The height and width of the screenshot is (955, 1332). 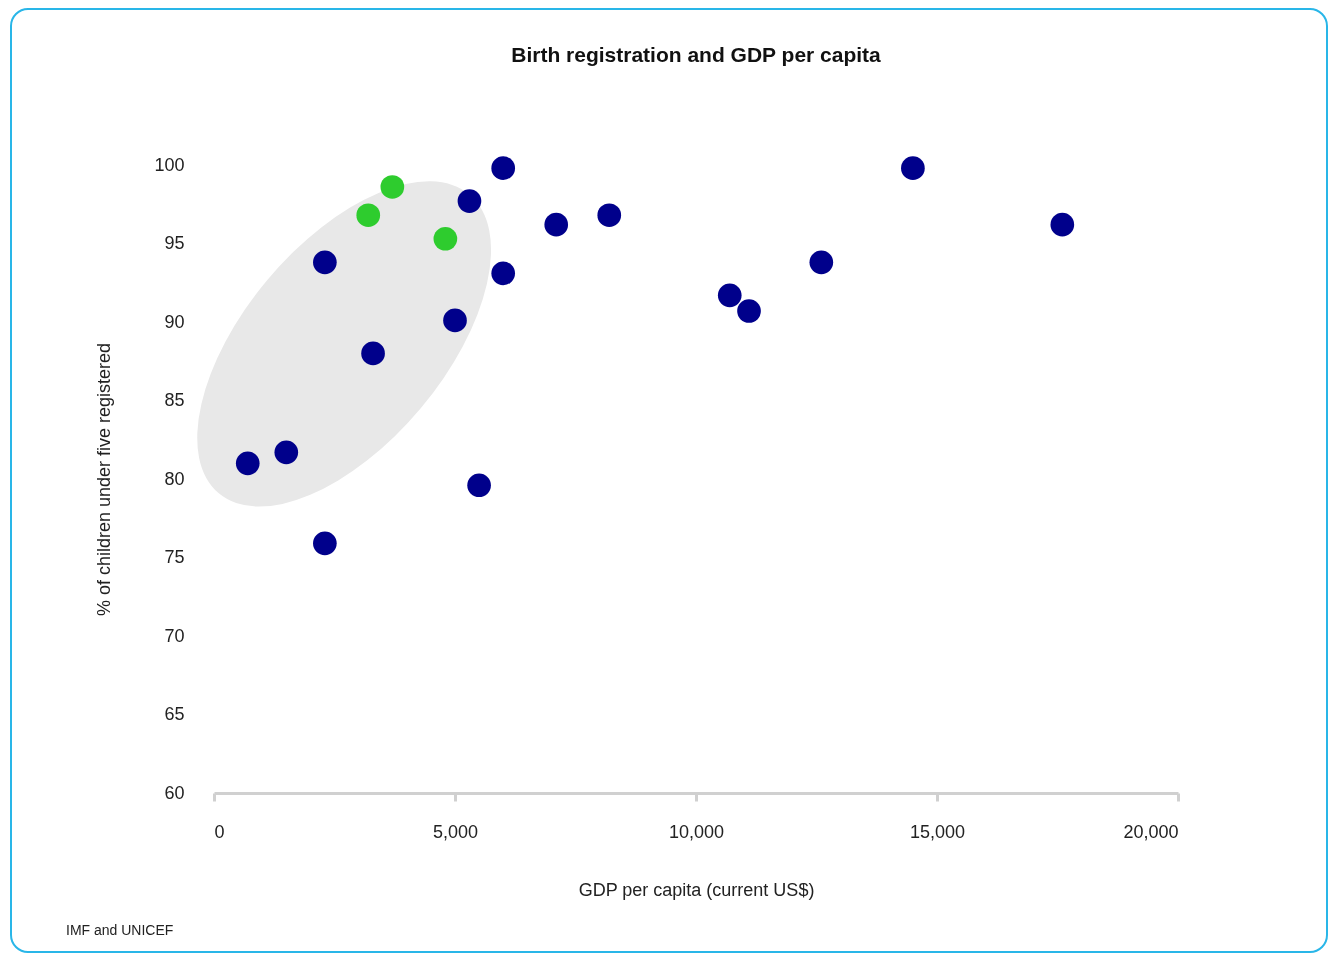 What do you see at coordinates (120, 930) in the screenshot?
I see `text: IMF and UNICEF` at bounding box center [120, 930].